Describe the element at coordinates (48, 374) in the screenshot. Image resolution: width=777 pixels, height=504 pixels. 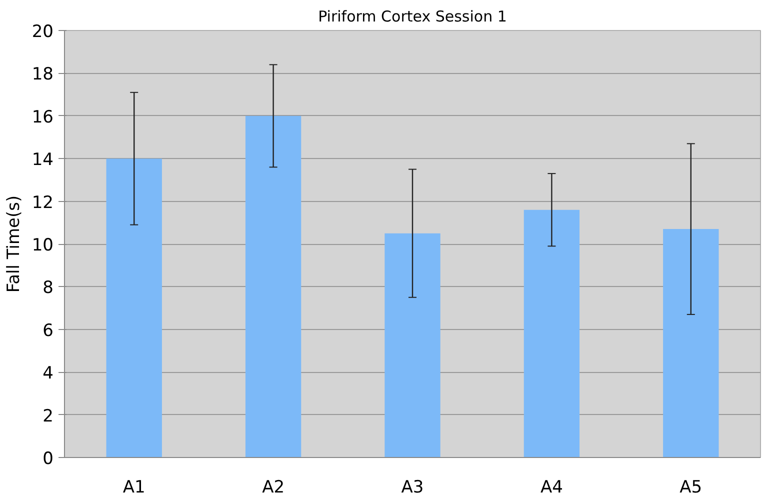
I see `y-tick-label: 4` at that location.